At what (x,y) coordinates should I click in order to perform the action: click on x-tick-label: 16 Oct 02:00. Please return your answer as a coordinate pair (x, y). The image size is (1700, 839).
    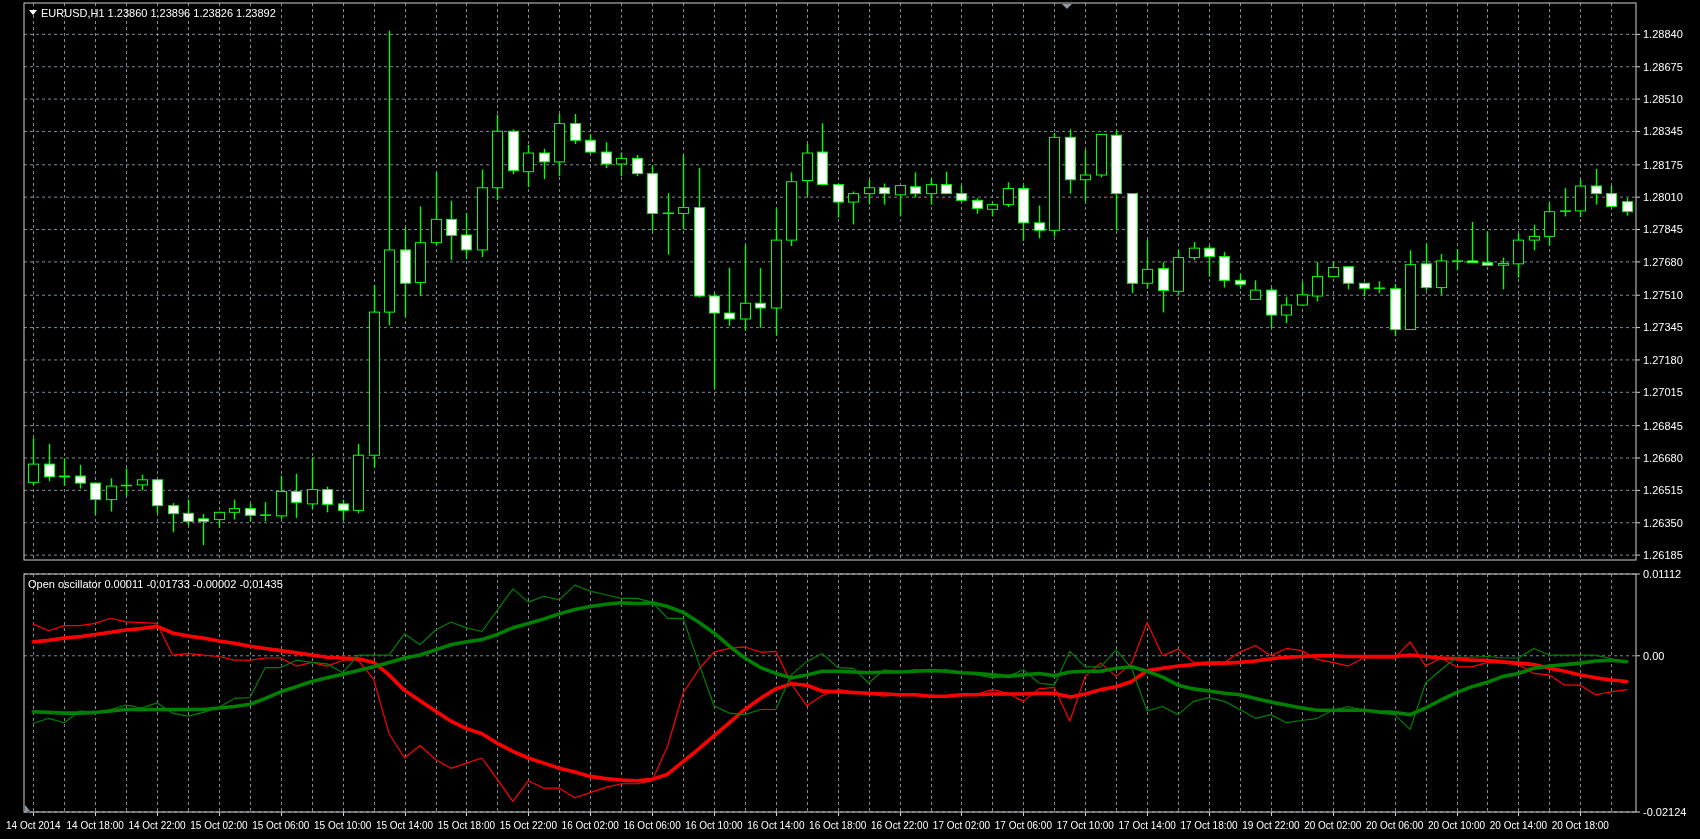
    Looking at the image, I should click on (590, 825).